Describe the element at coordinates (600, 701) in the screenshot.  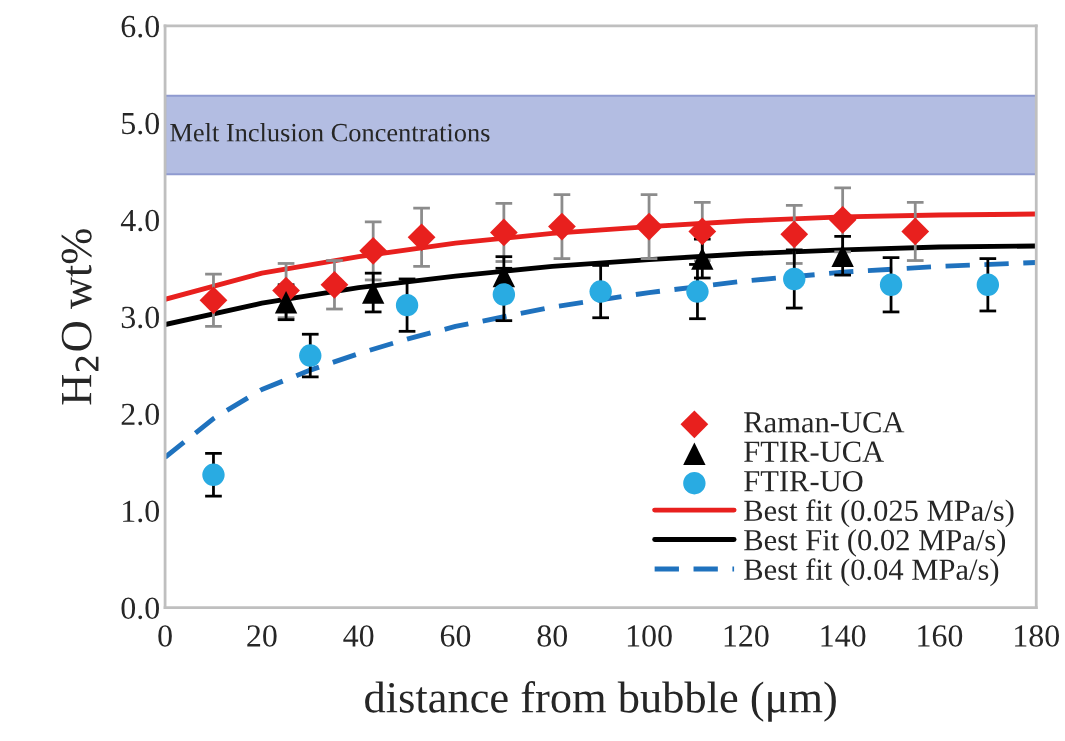
I see `x-axis-title: distance from bubble (μm)` at that location.